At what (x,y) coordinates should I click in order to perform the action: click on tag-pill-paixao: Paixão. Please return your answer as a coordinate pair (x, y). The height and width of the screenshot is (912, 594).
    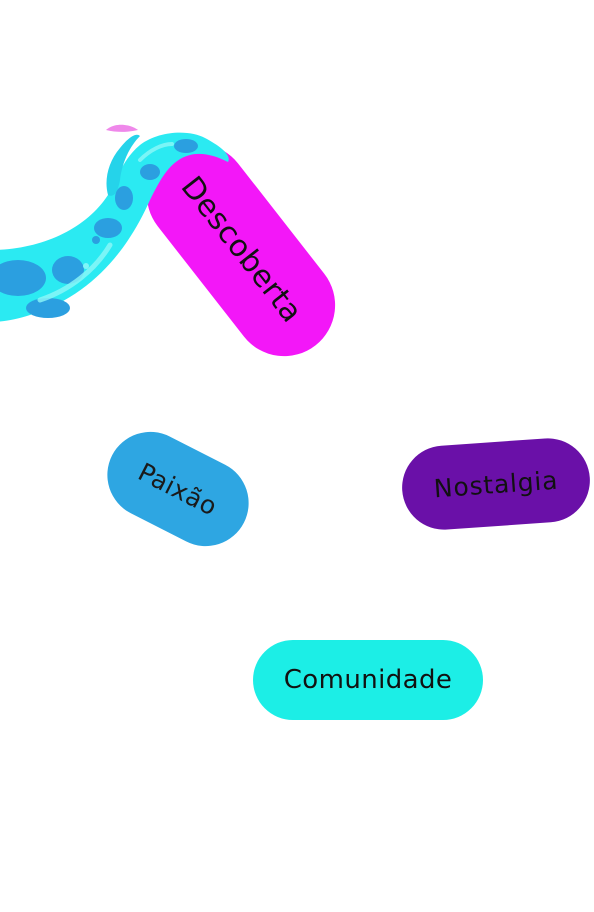
    Looking at the image, I should click on (178, 489).